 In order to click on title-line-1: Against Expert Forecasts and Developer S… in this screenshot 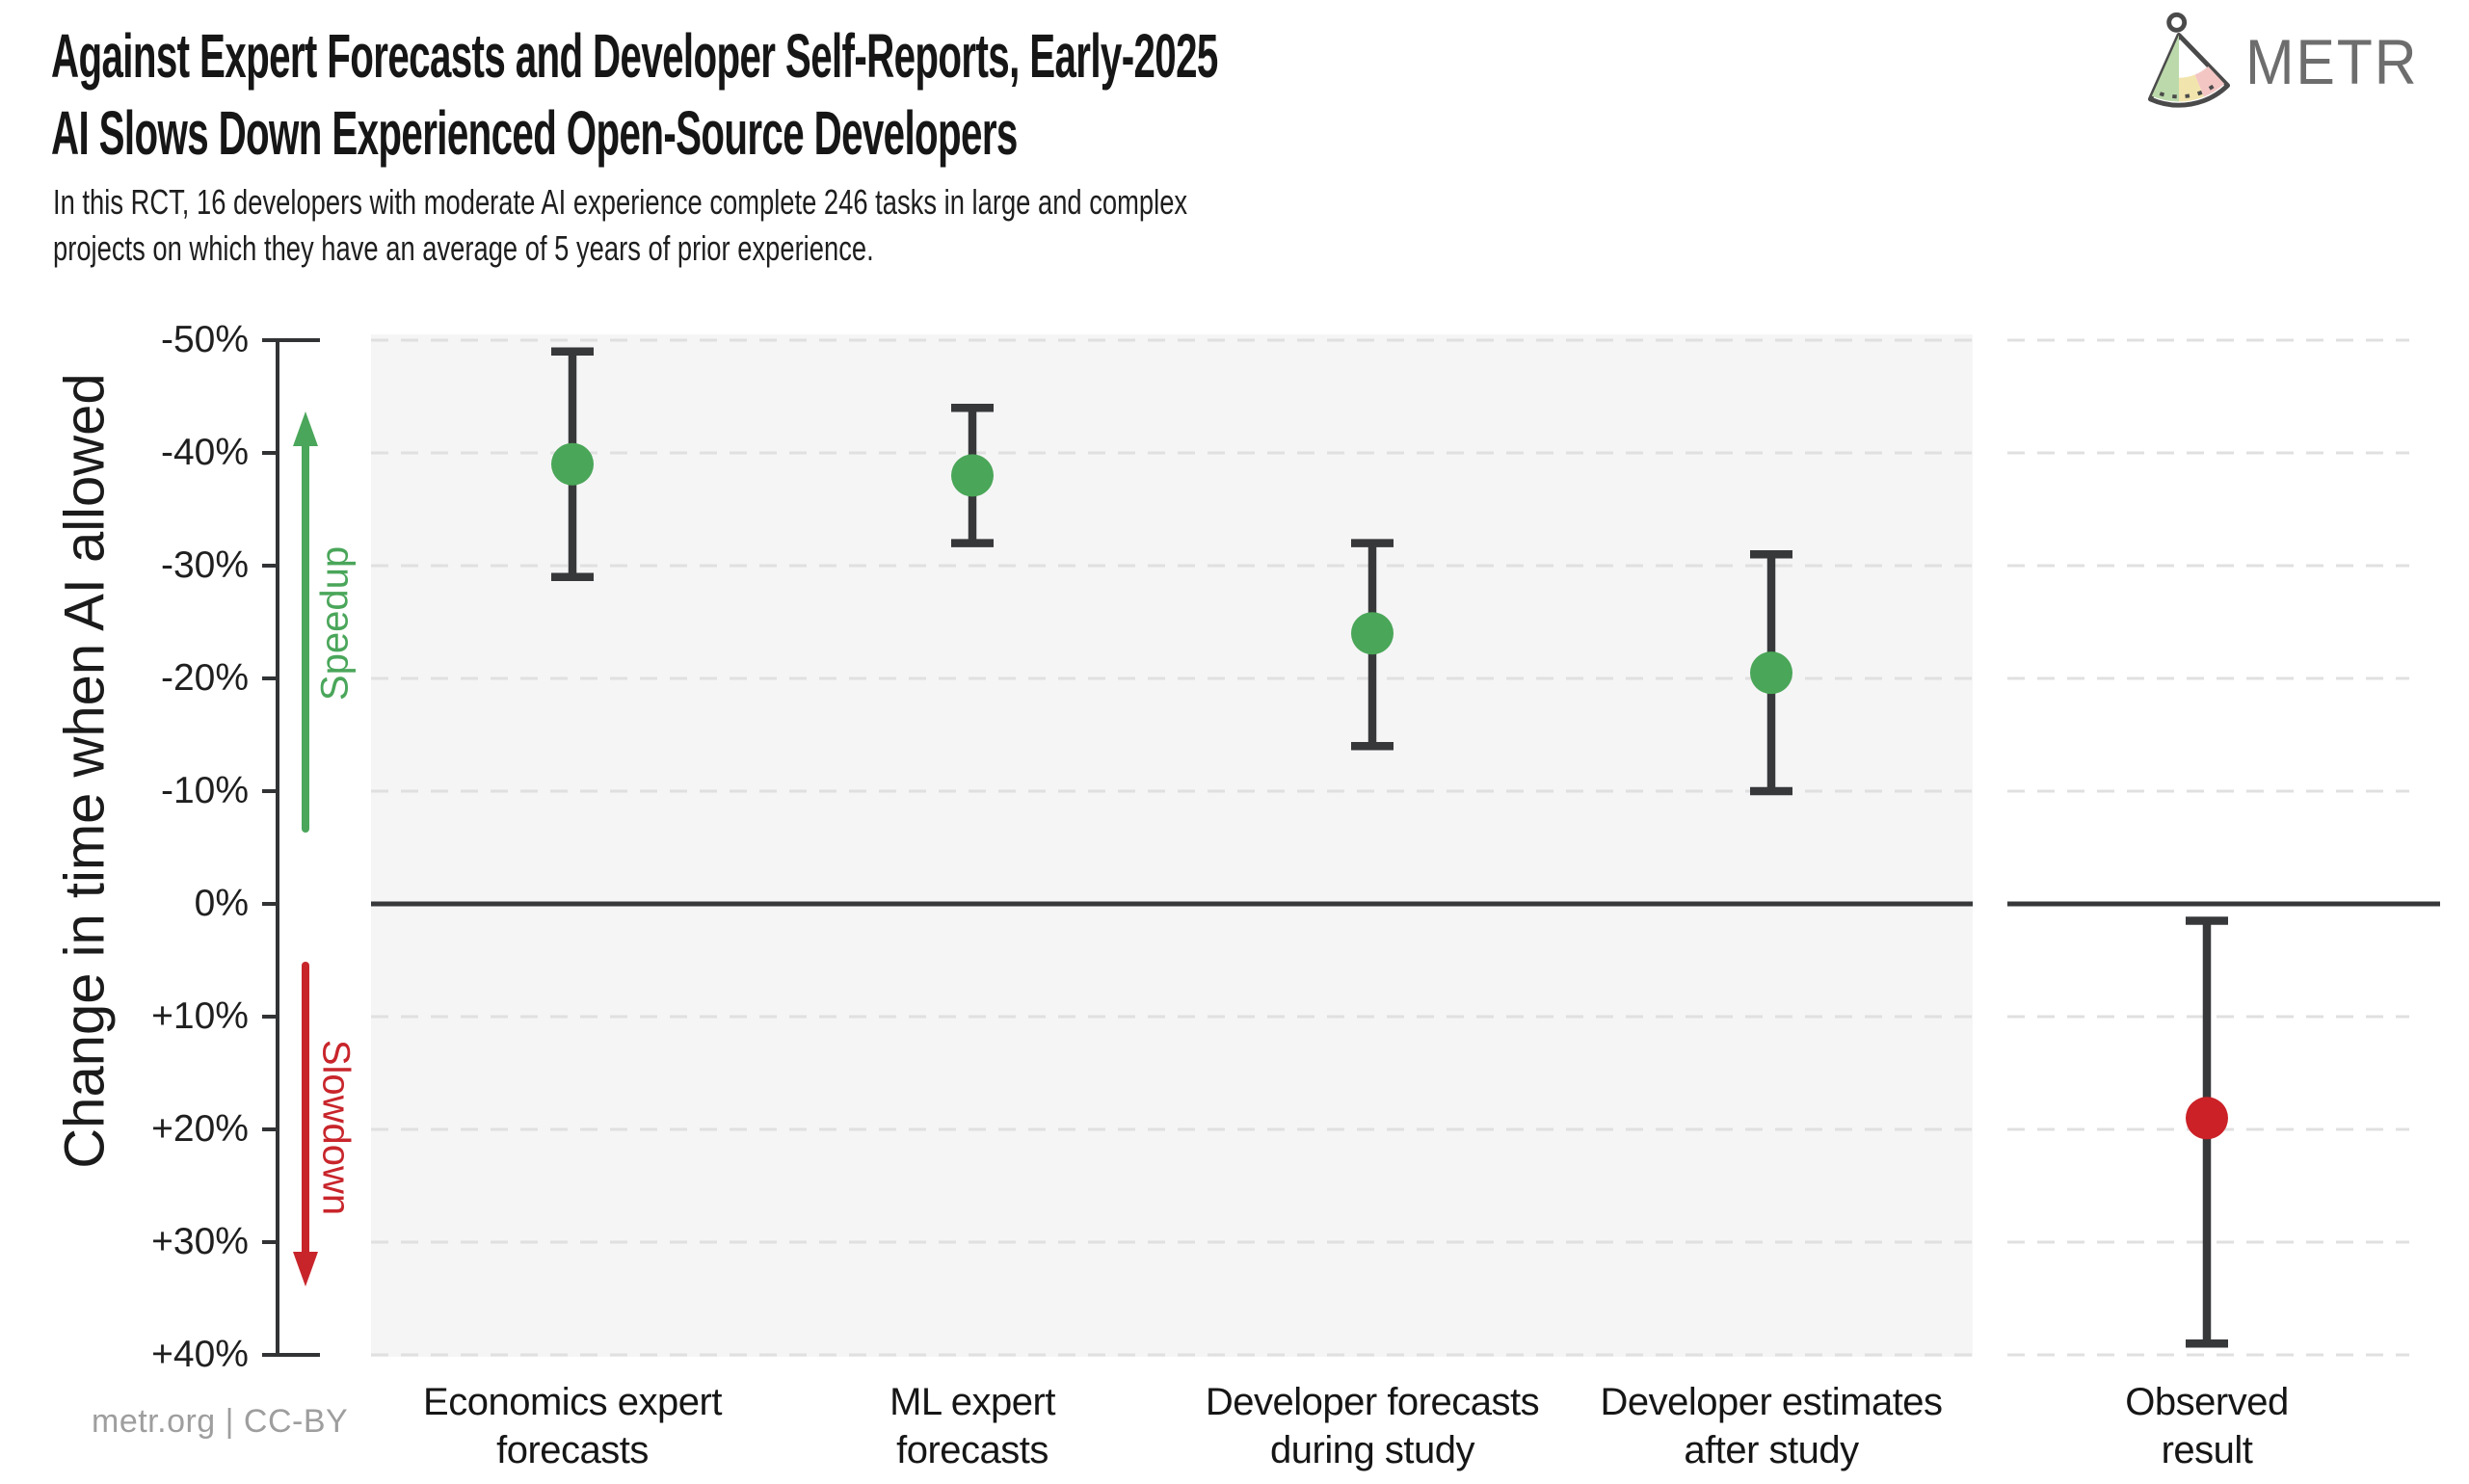, I will do `click(634, 56)`.